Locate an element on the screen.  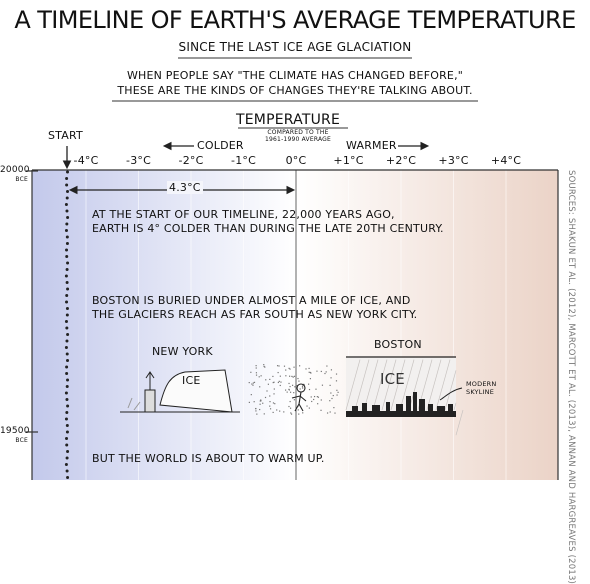
boston-skyline-icon is located at coordinates (401, 404).